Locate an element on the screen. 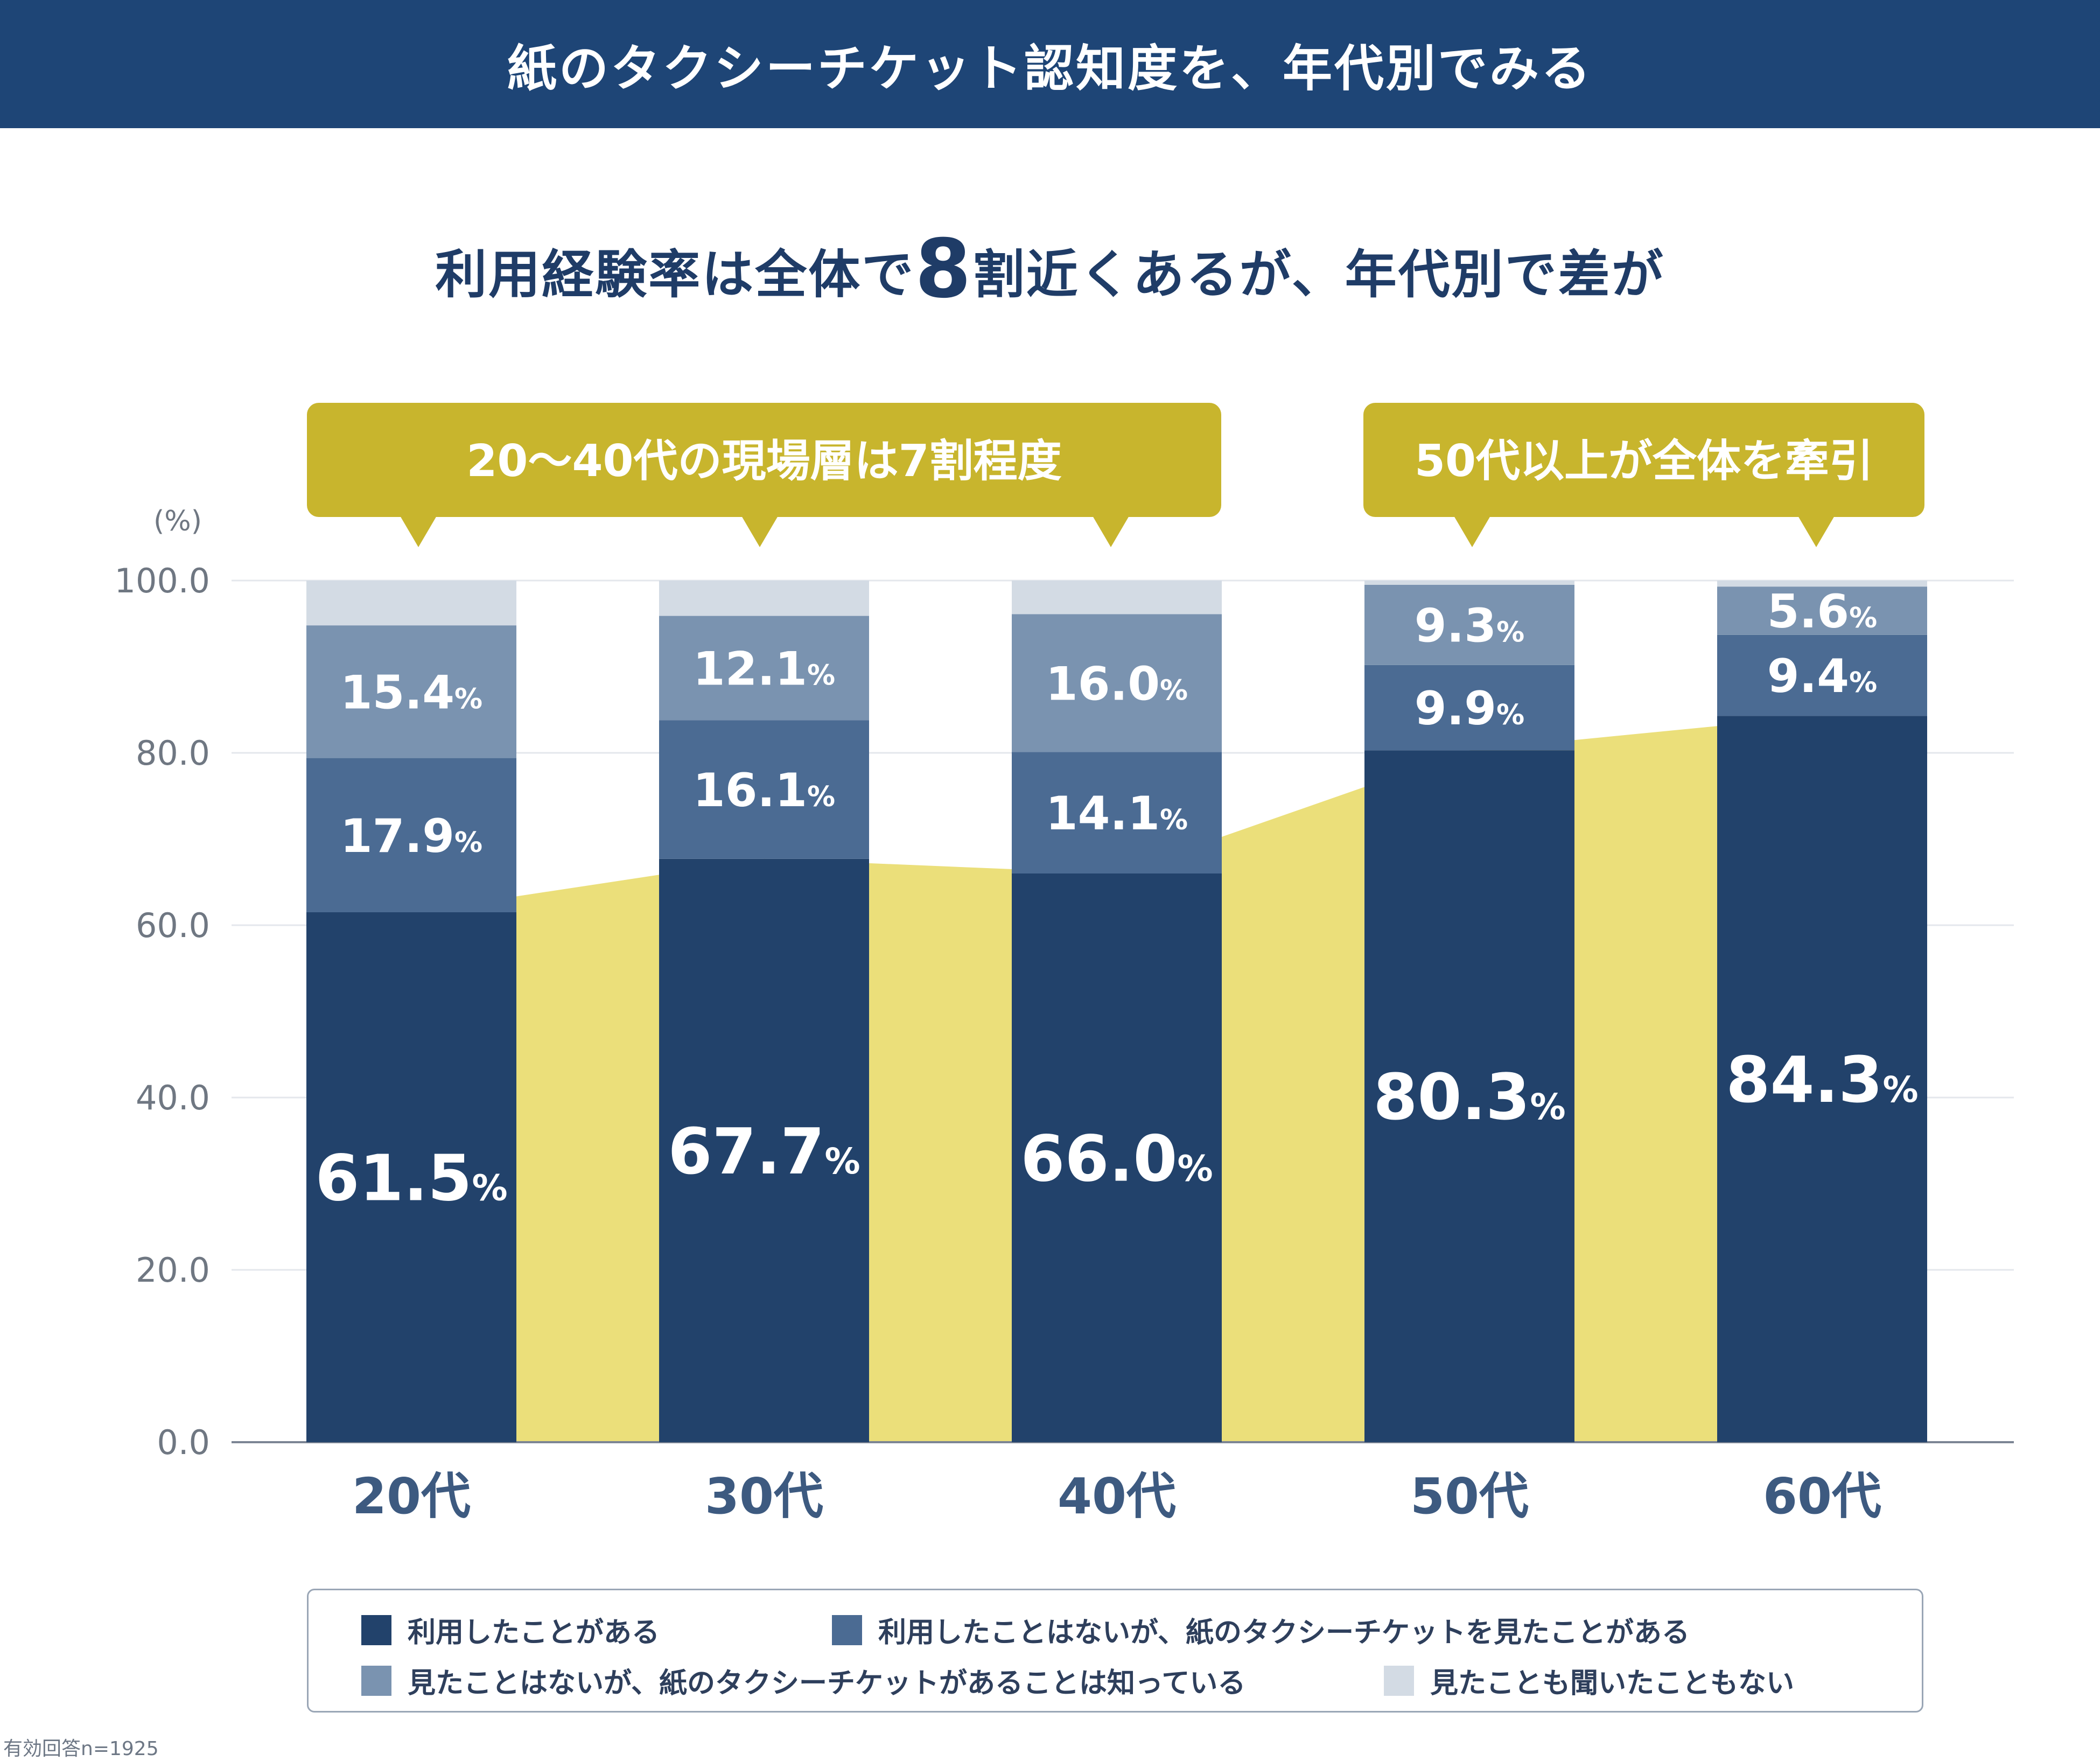 This screenshot has height=1761, width=2100. header-title: 紙のタクシーチケット認知度を、年代別でみる is located at coordinates (1050, 68).